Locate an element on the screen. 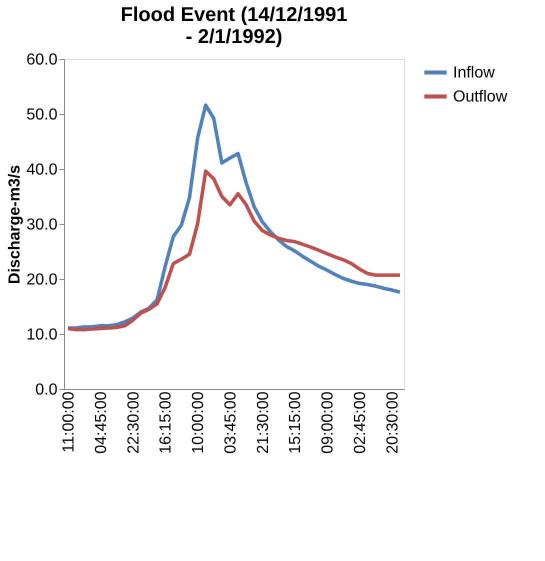 The width and height of the screenshot is (545, 561). legend-label: Outflow is located at coordinates (480, 97).